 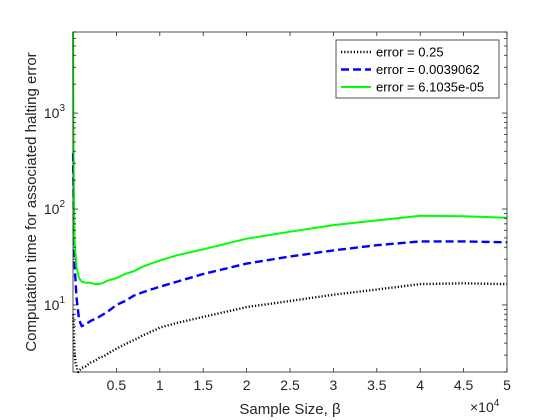 What do you see at coordinates (55, 208) in the screenshot?
I see `y-tick-label: 10²` at bounding box center [55, 208].